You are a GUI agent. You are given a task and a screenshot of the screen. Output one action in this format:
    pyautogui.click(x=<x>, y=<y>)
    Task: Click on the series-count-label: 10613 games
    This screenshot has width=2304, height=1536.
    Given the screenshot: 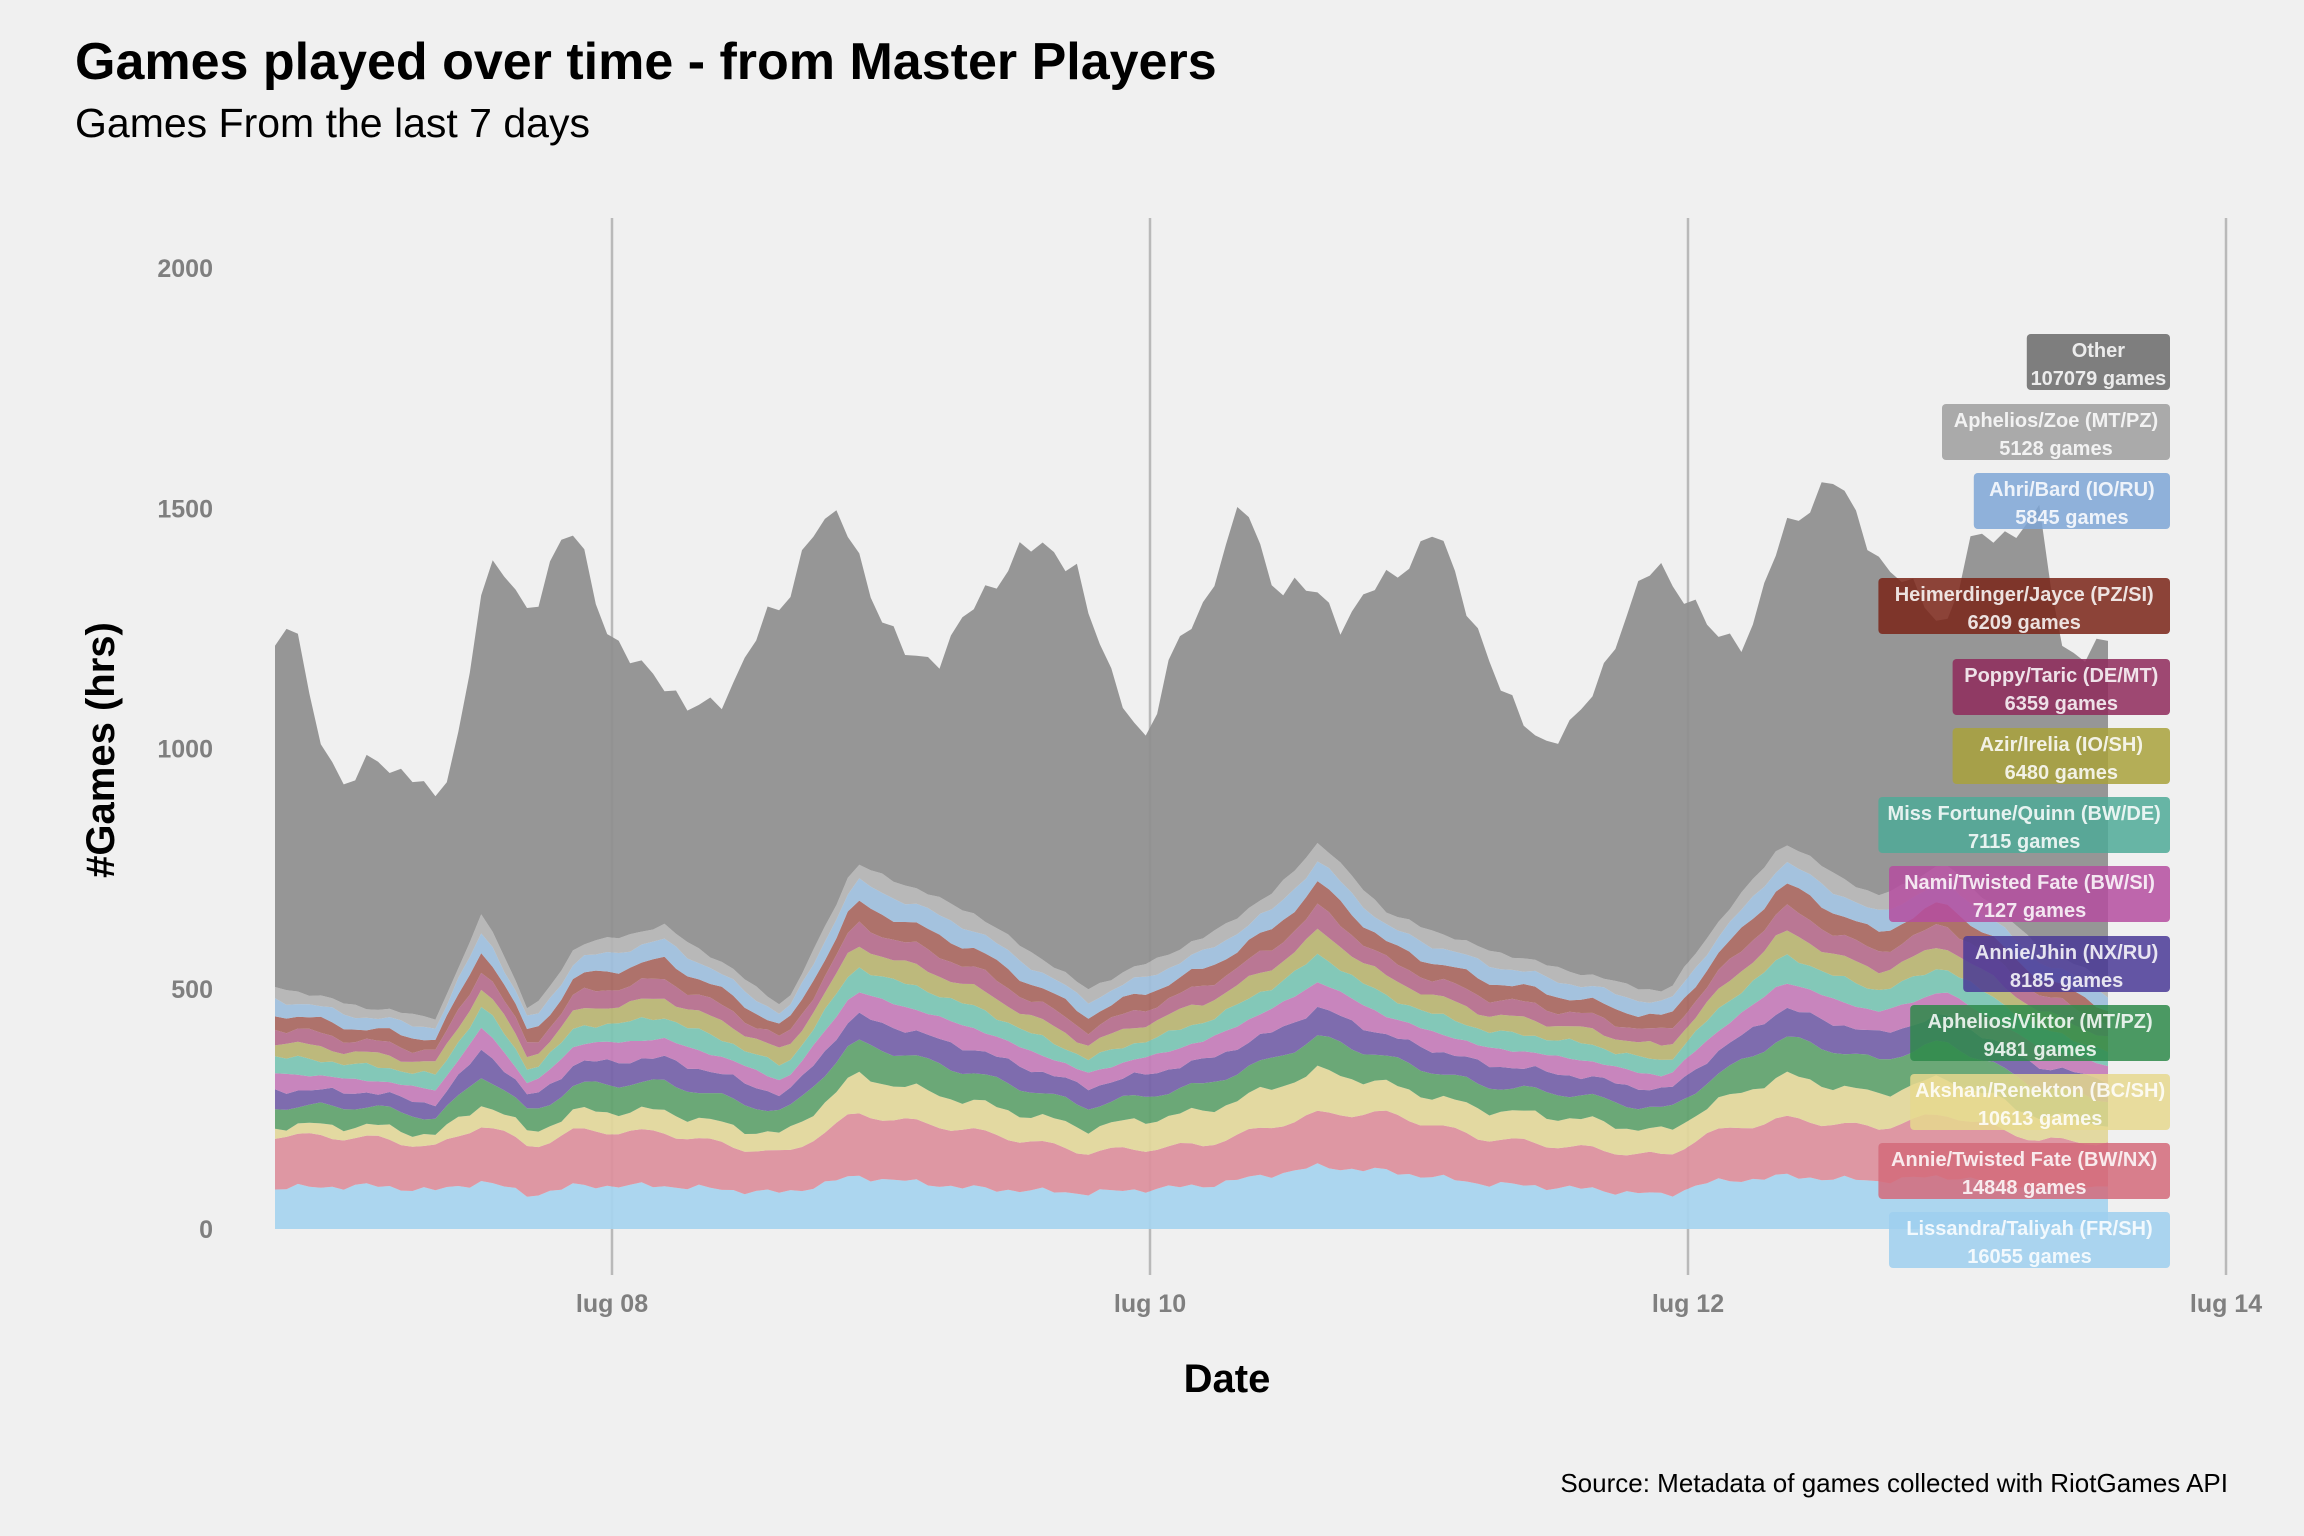 What is the action you would take?
    pyautogui.click(x=2040, y=1119)
    